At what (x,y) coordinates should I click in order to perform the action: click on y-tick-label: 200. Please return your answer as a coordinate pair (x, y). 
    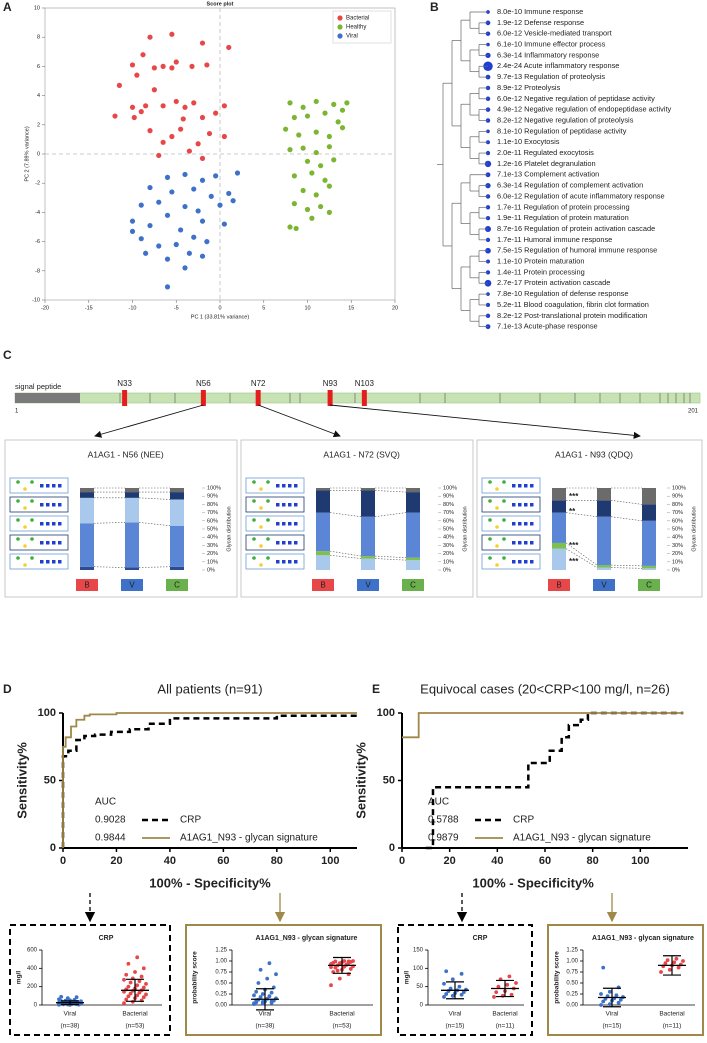
    Looking at the image, I should click on (32, 987).